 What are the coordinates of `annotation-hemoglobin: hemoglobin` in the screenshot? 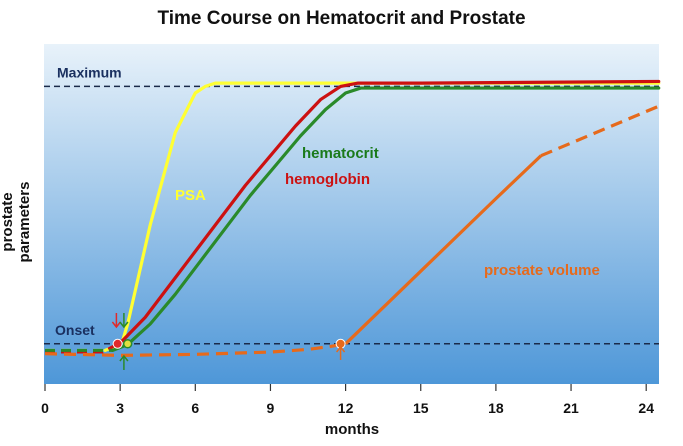 It's located at (327, 179).